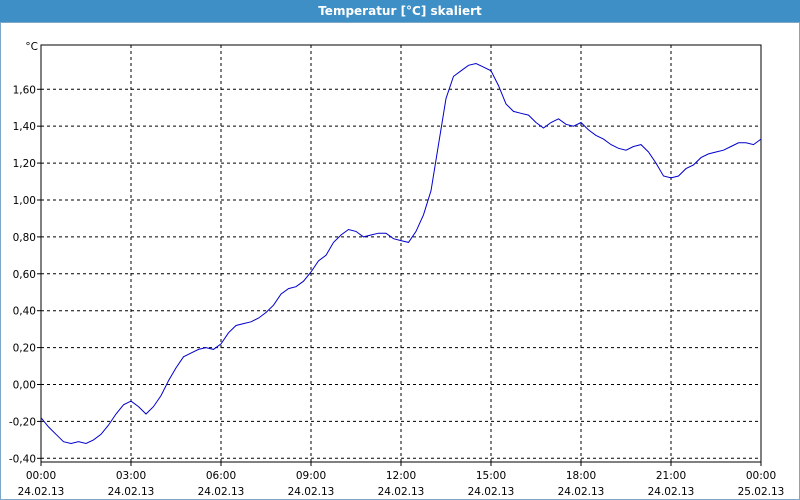  I want to click on x-tick-time: 09:00, so click(311, 476).